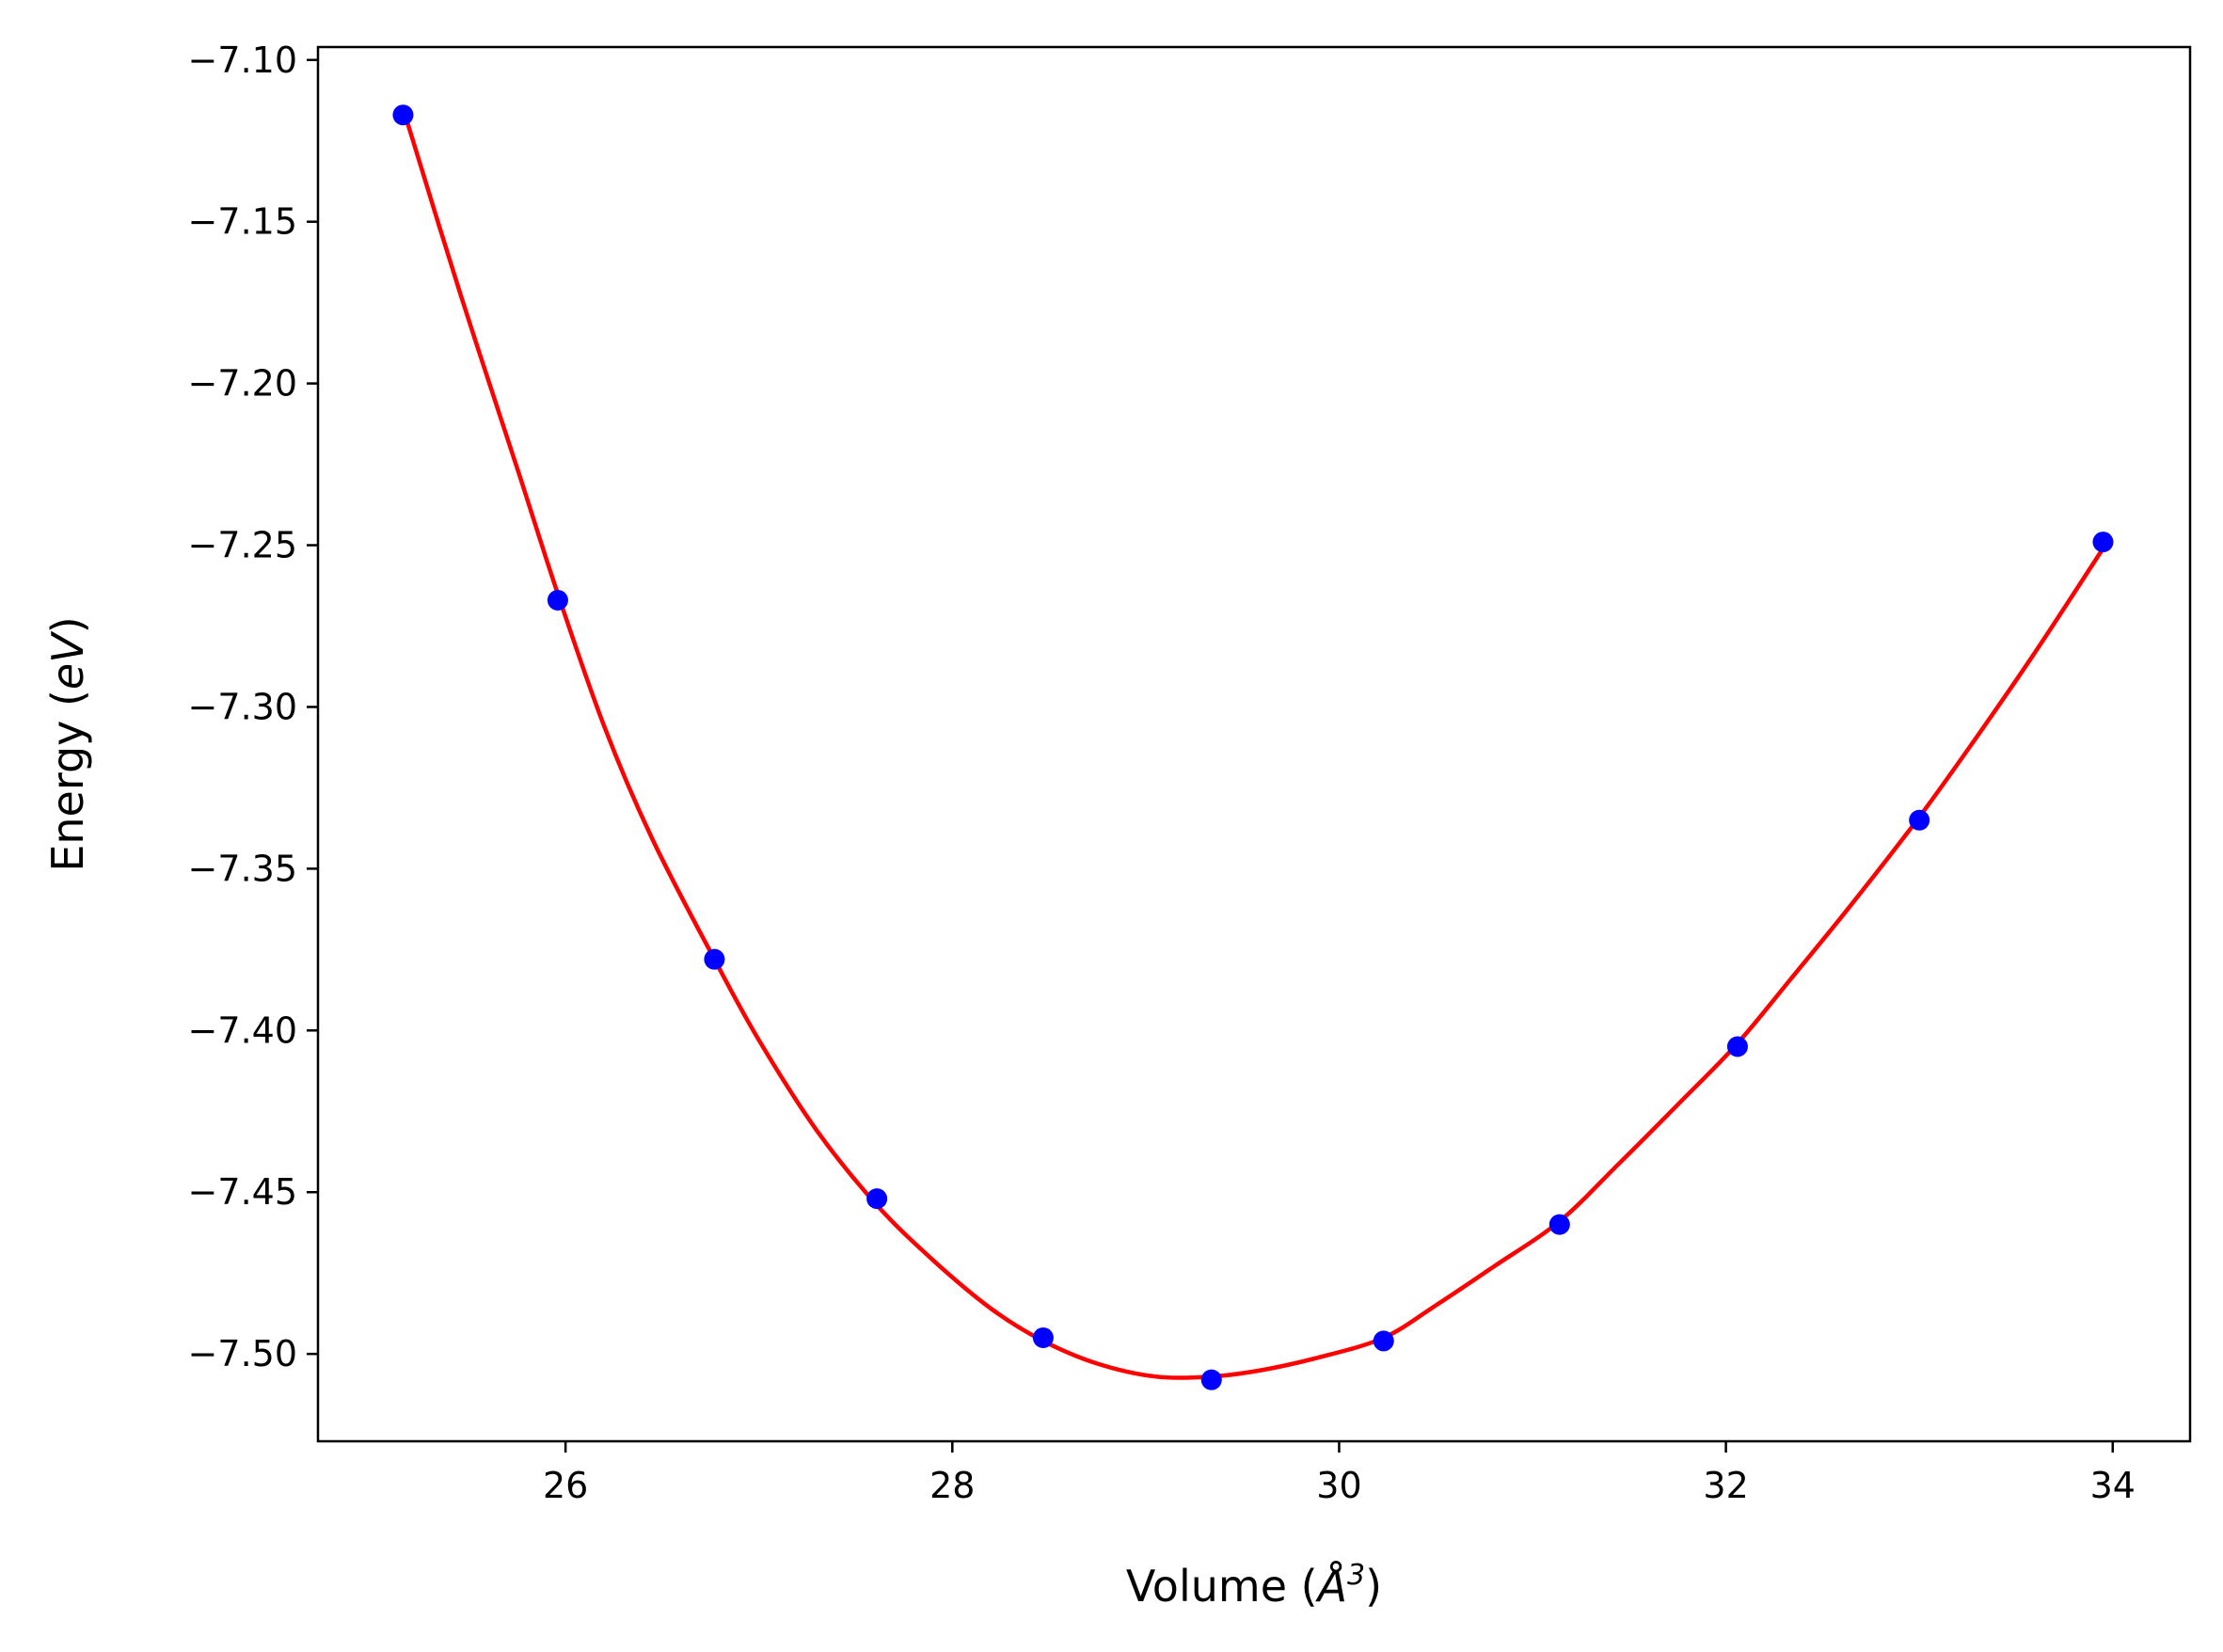 The height and width of the screenshot is (1652, 2223). Describe the element at coordinates (1373, 1586) in the screenshot. I see `x-axis-title-suffix: )` at that location.